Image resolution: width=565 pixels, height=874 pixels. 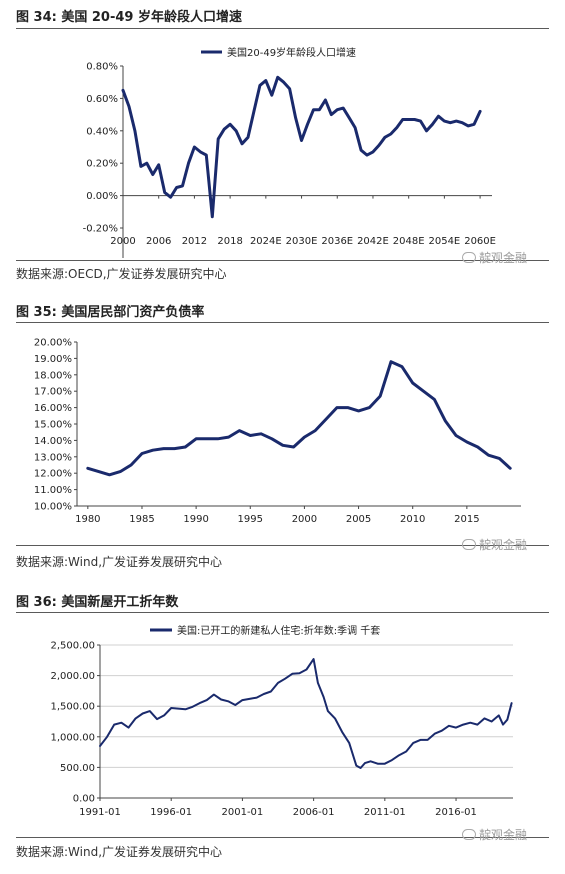 I want to click on x-tick-label: 1996-01, so click(x=171, y=812).